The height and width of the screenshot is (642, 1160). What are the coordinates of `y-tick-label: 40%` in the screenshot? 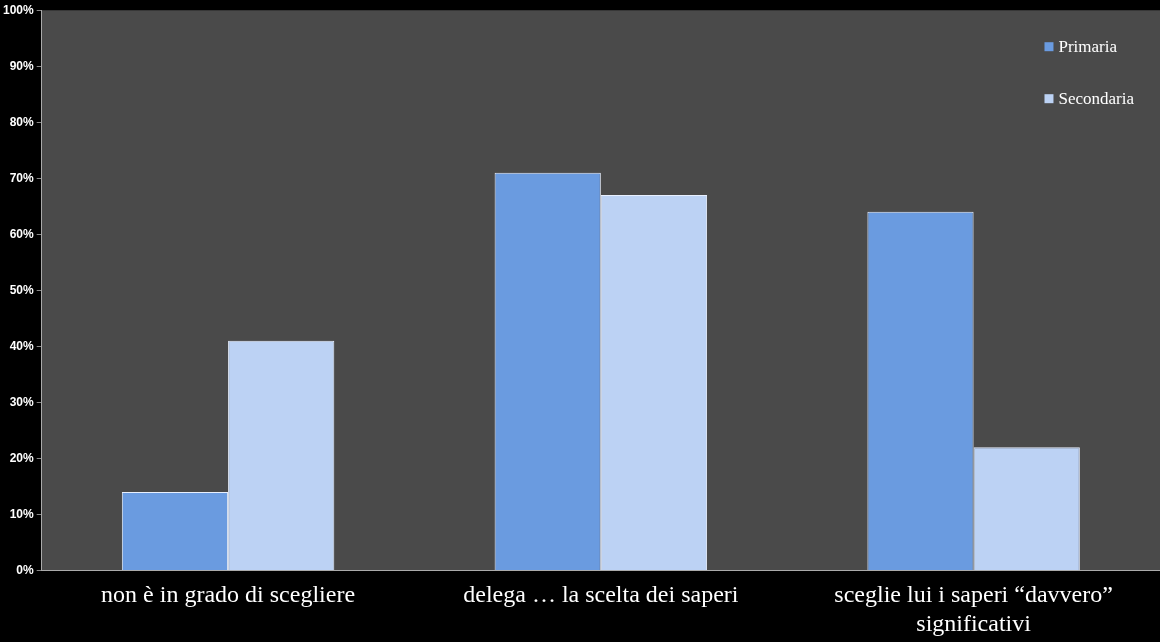 It's located at (22, 345).